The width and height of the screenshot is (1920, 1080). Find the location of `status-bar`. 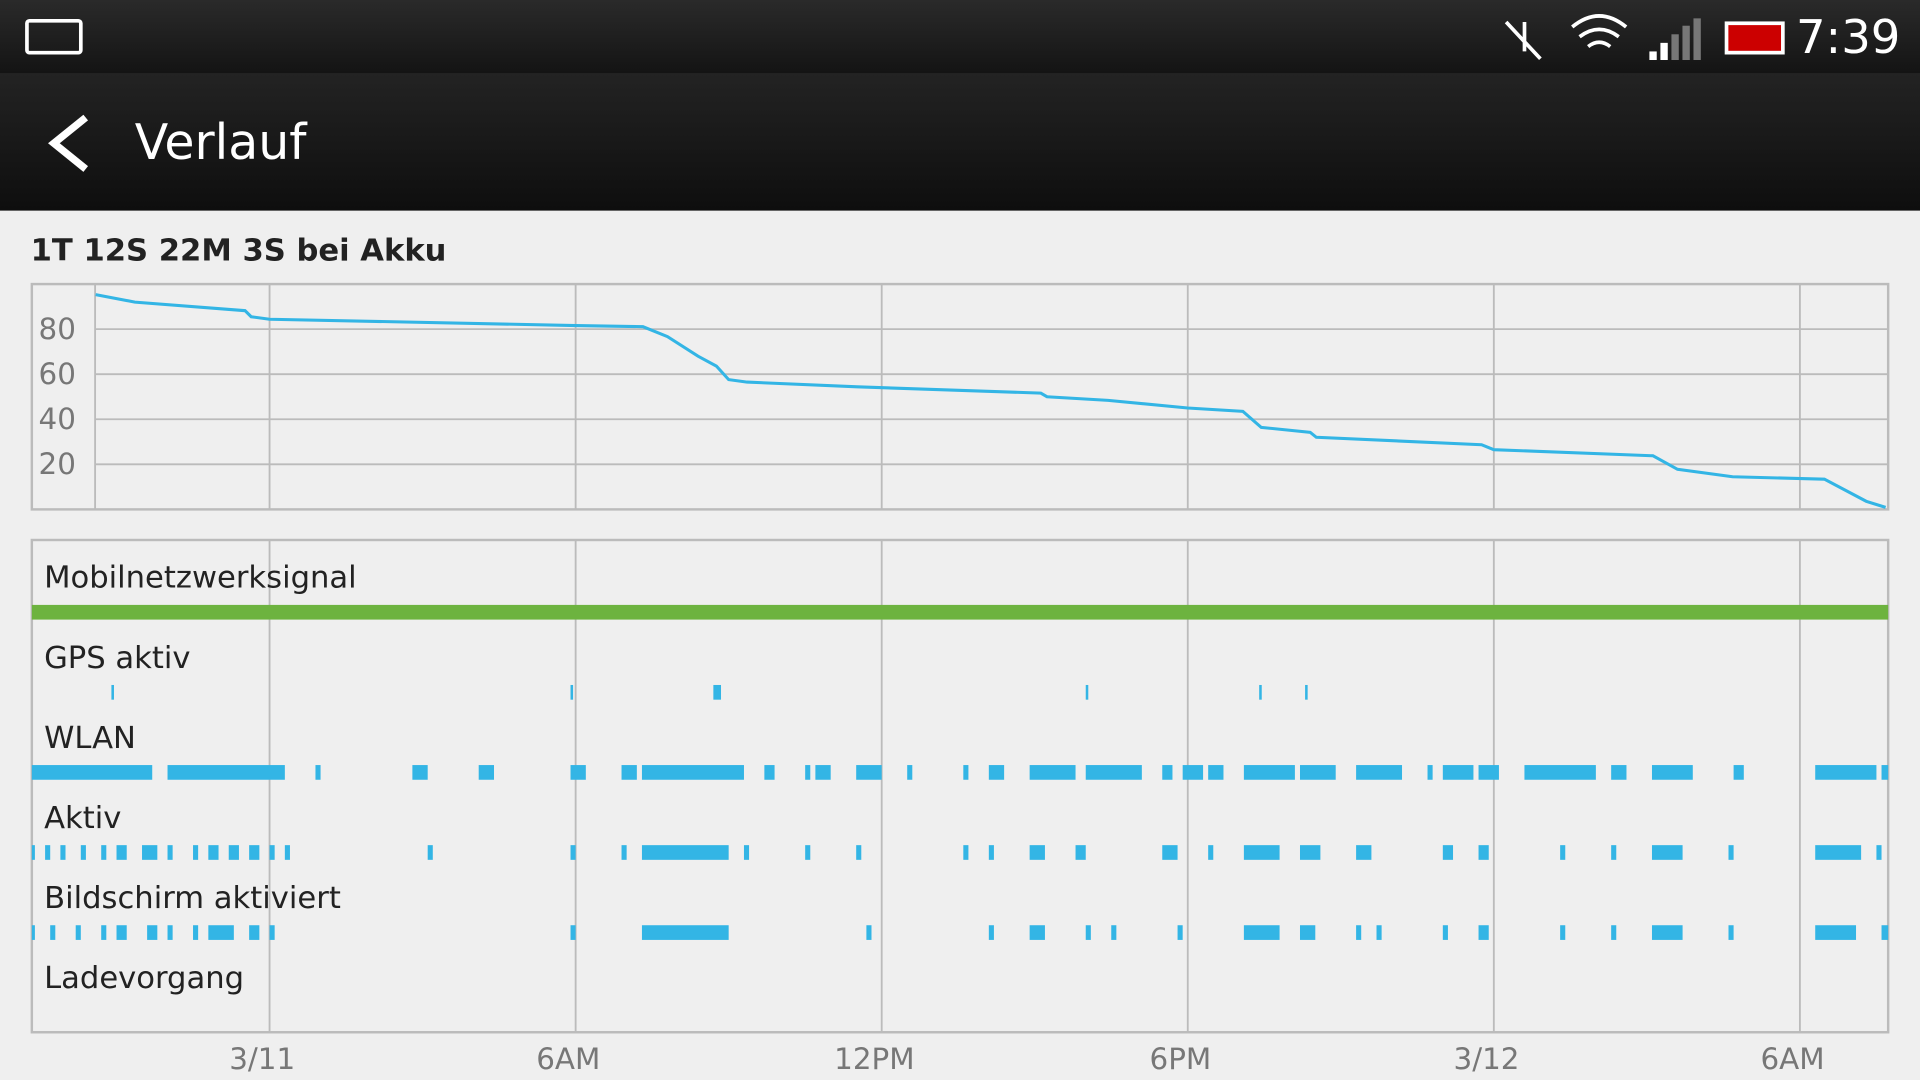

status-bar is located at coordinates (960, 37).